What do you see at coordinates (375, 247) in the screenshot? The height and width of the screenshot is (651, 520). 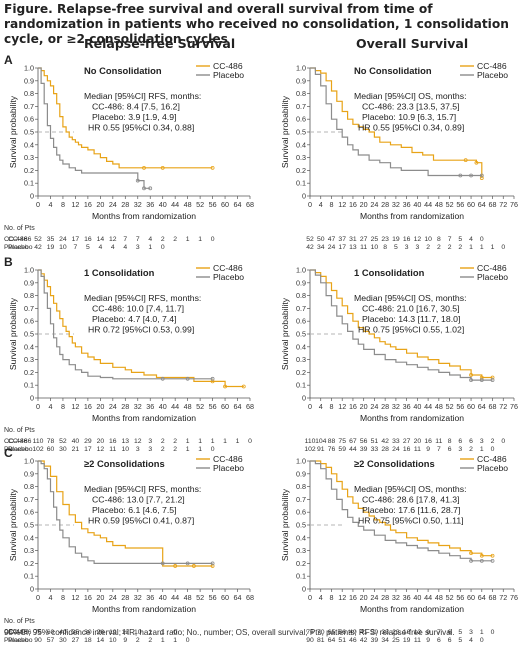 I see `p1-risk-count: 10` at bounding box center [375, 247].